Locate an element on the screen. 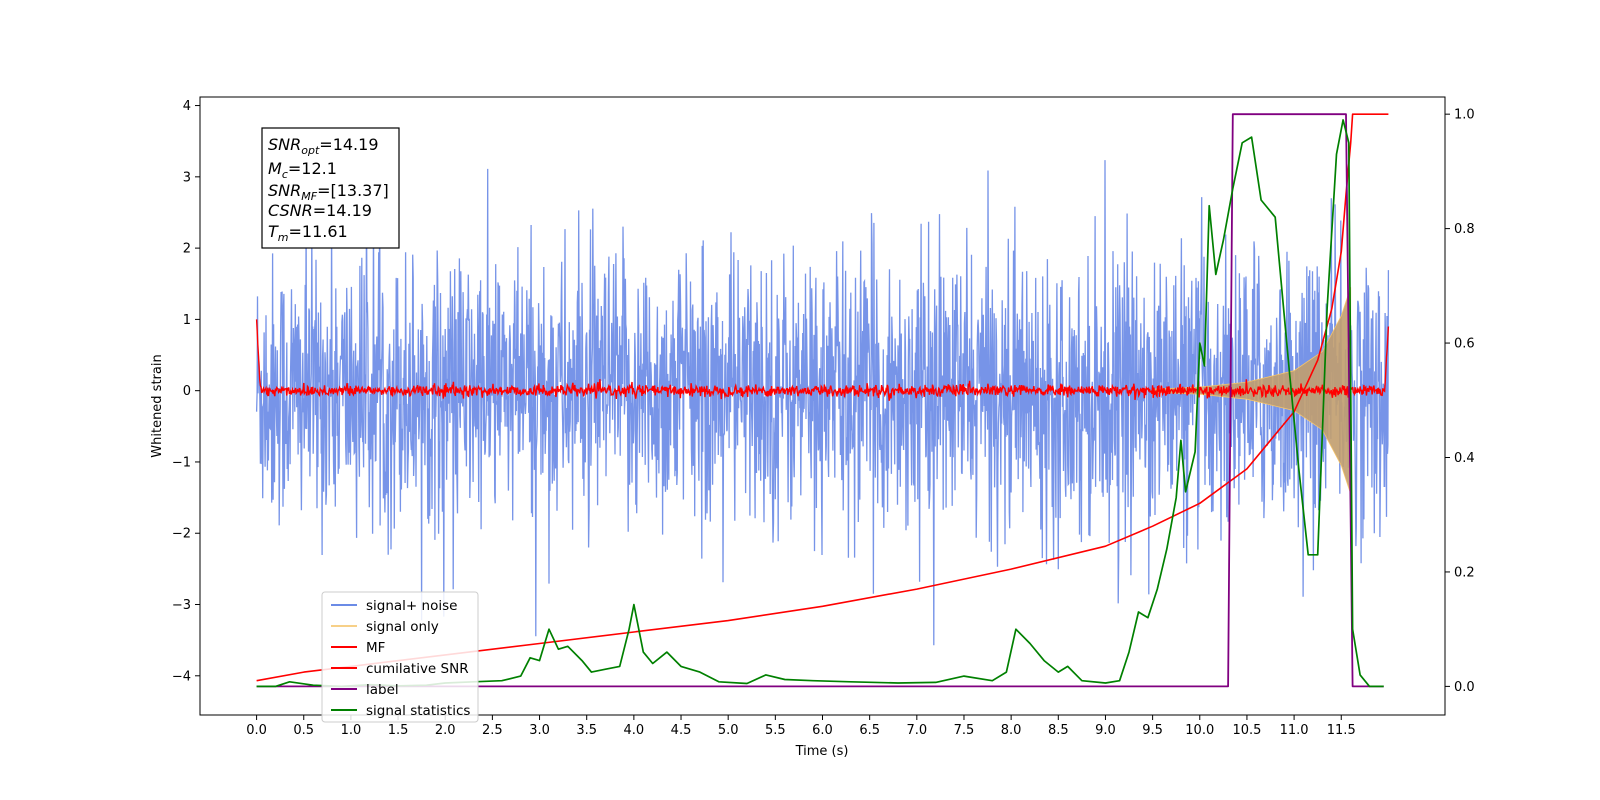 This screenshot has width=1600, height=800. x-tick-label: 9.5 is located at coordinates (1152, 730).